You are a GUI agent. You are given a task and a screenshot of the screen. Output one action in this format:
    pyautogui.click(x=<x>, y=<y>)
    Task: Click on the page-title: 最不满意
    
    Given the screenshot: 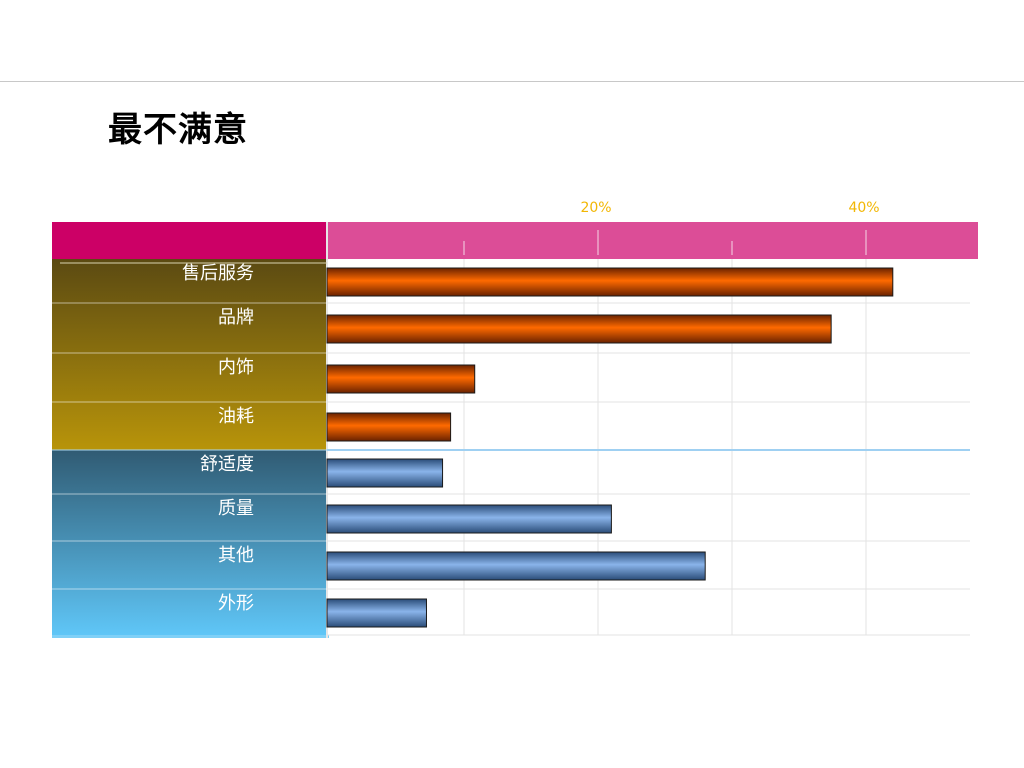 What is the action you would take?
    pyautogui.click(x=178, y=130)
    